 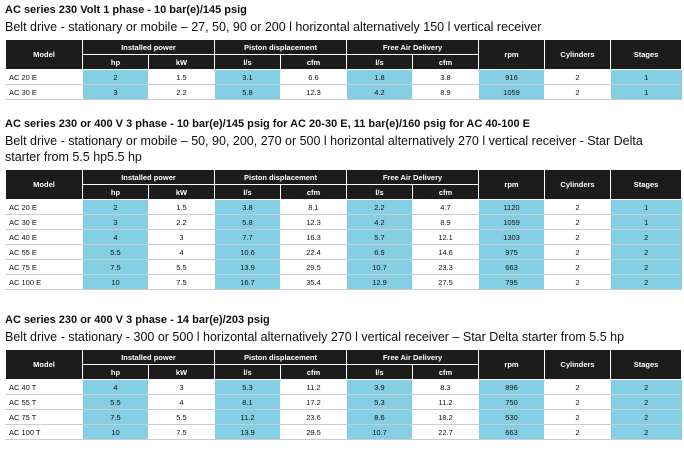 I want to click on value-cell: 1, so click(x=646, y=92).